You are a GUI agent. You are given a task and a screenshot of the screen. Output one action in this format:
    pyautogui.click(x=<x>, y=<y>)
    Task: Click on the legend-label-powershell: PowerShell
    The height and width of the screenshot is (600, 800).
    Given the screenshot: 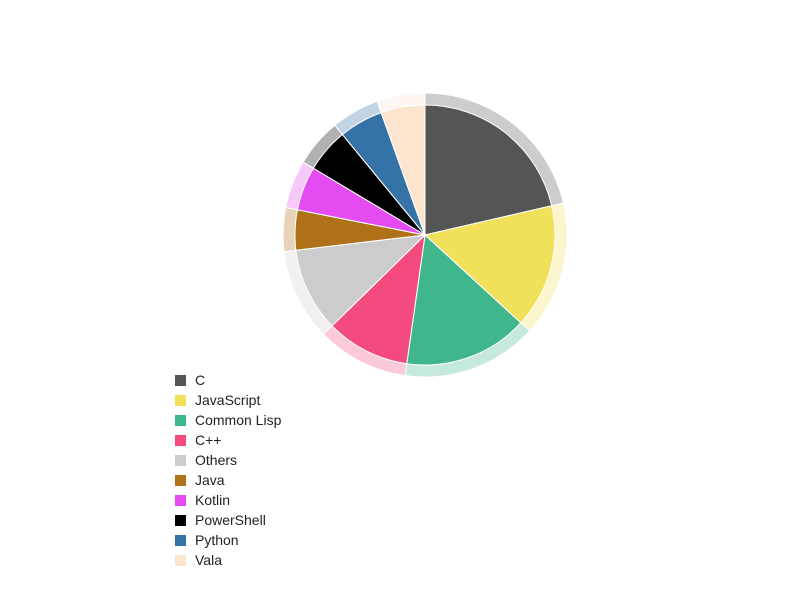 What is the action you would take?
    pyautogui.click(x=230, y=520)
    